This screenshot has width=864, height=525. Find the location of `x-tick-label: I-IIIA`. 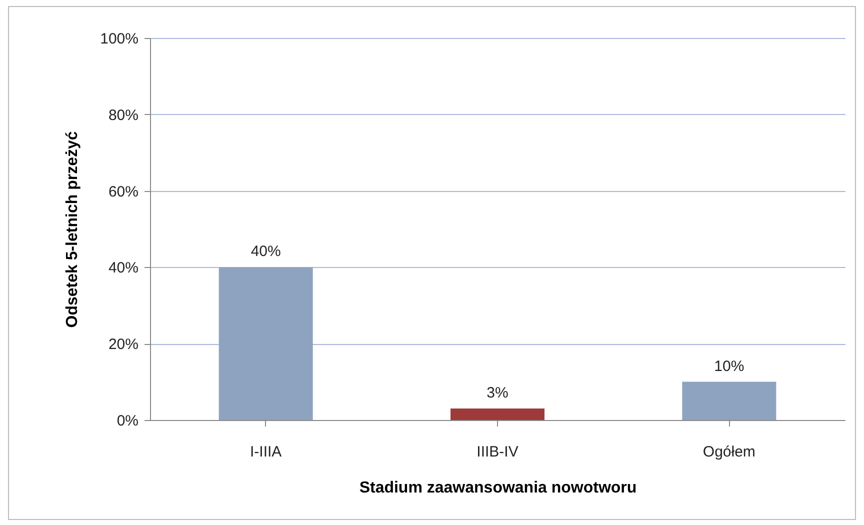

x-tick-label: I-IIIA is located at coordinates (266, 452).